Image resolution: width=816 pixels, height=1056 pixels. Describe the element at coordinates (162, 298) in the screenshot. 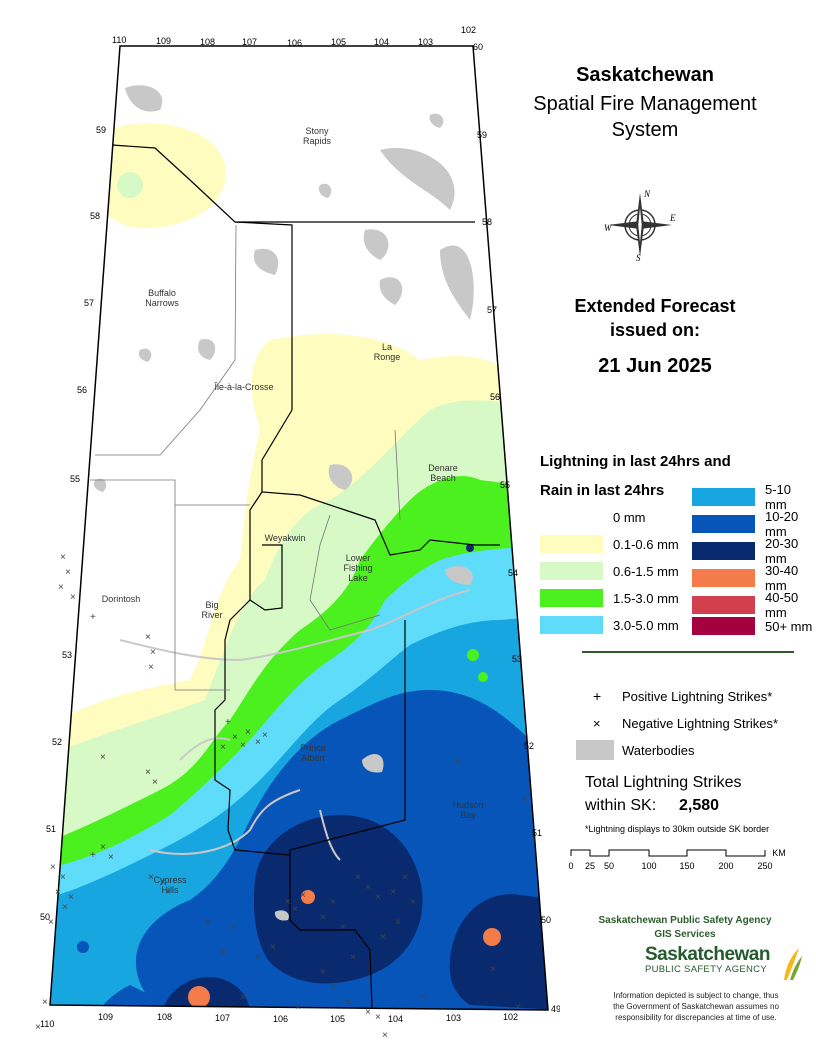

I see `place-buffalo-narrows: Buffalo Narrows` at that location.